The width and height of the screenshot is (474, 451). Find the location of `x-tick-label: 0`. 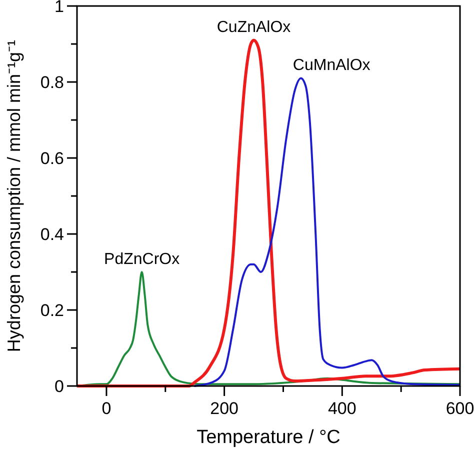

x-tick-label: 0 is located at coordinates (107, 408).